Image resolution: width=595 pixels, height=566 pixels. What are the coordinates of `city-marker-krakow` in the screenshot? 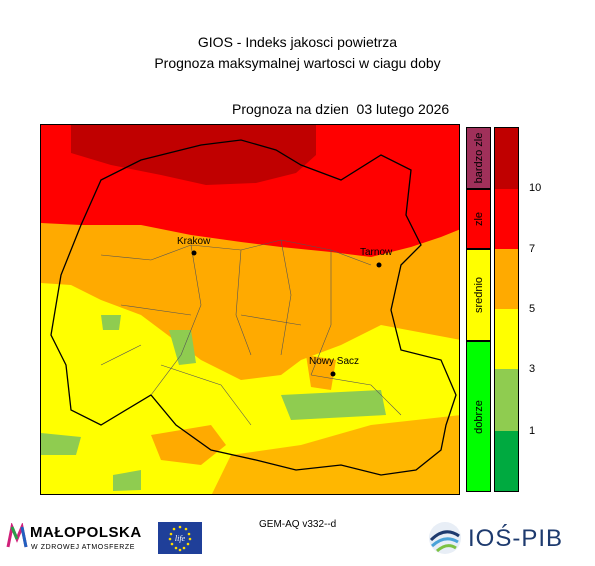 It's located at (194, 253).